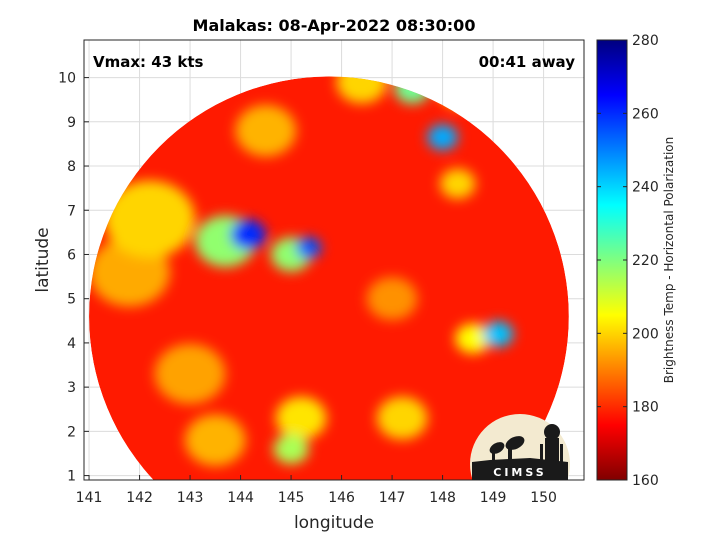  I want to click on y-tick-label: 3, so click(71, 388).